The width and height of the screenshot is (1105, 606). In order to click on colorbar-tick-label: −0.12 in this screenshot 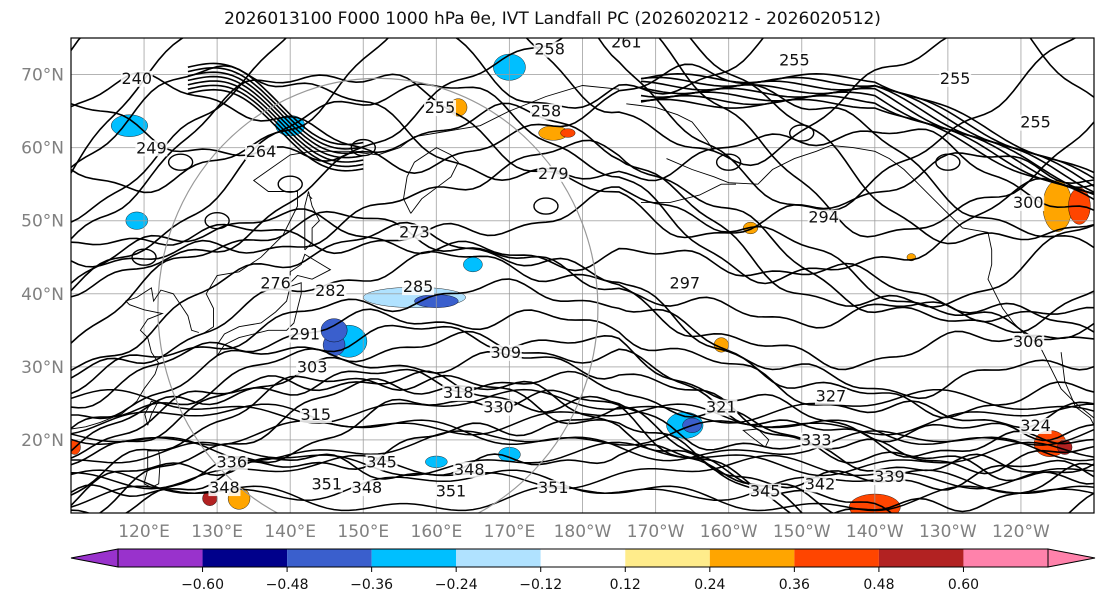, I will do `click(540, 585)`.